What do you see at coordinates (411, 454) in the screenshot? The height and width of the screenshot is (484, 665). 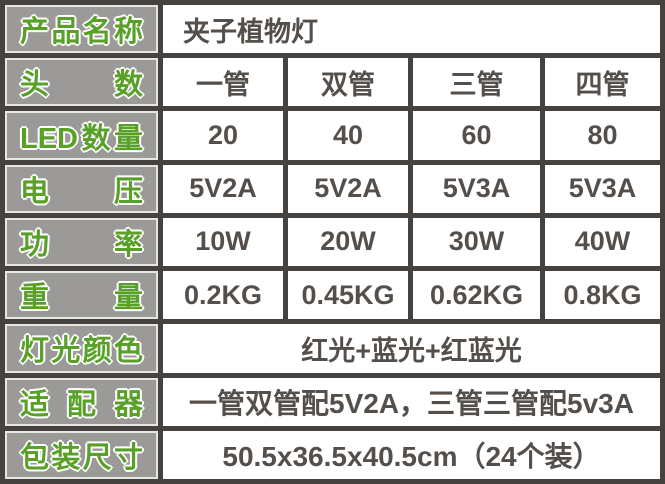 I see `package-size-value: 50.5x36.5x40.5cm（24个装）` at bounding box center [411, 454].